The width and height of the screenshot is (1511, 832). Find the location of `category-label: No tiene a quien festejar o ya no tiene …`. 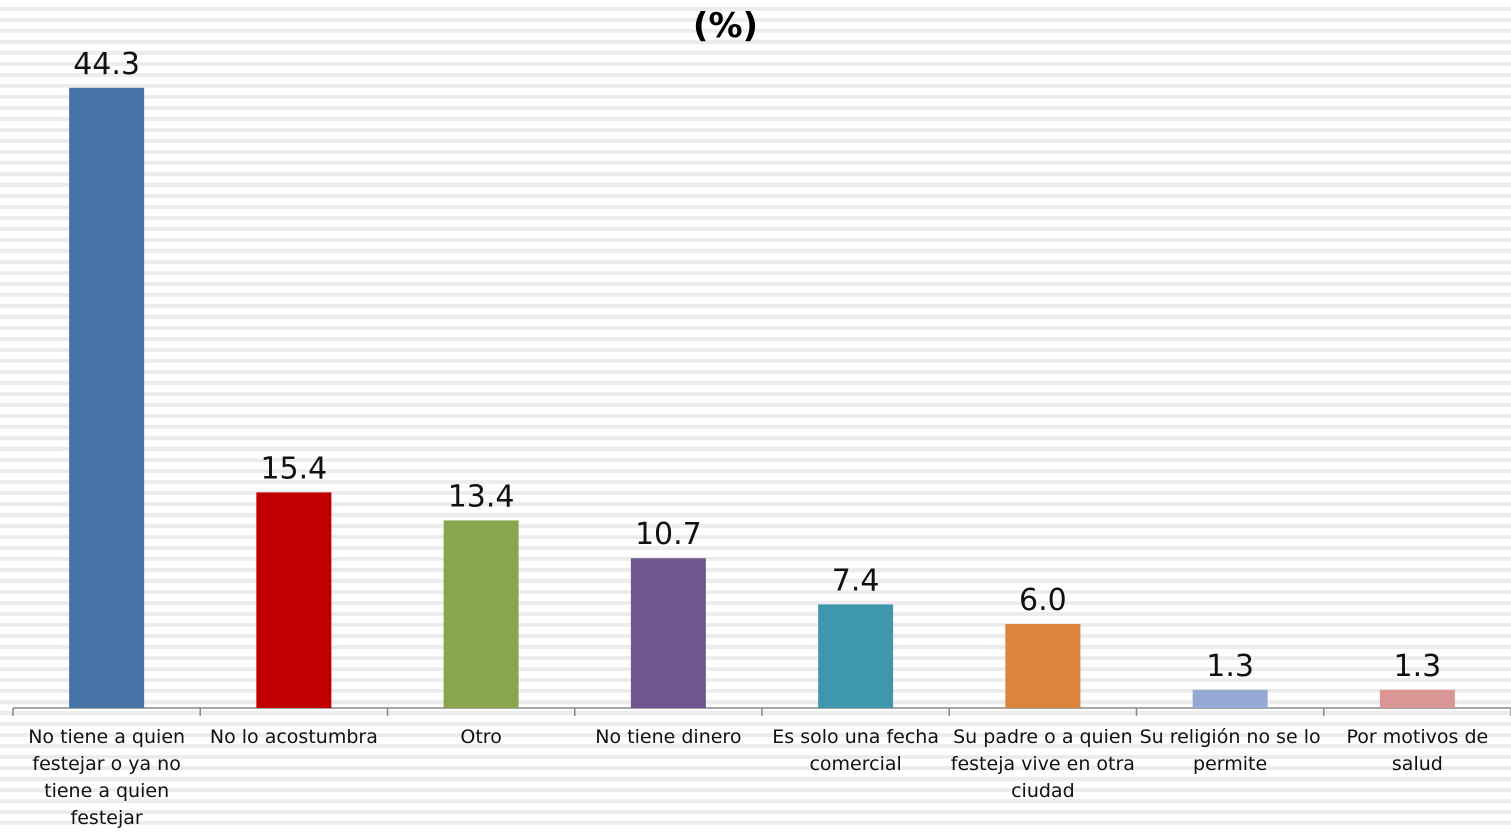

category-label: No tiene a quien festejar o ya no tiene … is located at coordinates (107, 778).